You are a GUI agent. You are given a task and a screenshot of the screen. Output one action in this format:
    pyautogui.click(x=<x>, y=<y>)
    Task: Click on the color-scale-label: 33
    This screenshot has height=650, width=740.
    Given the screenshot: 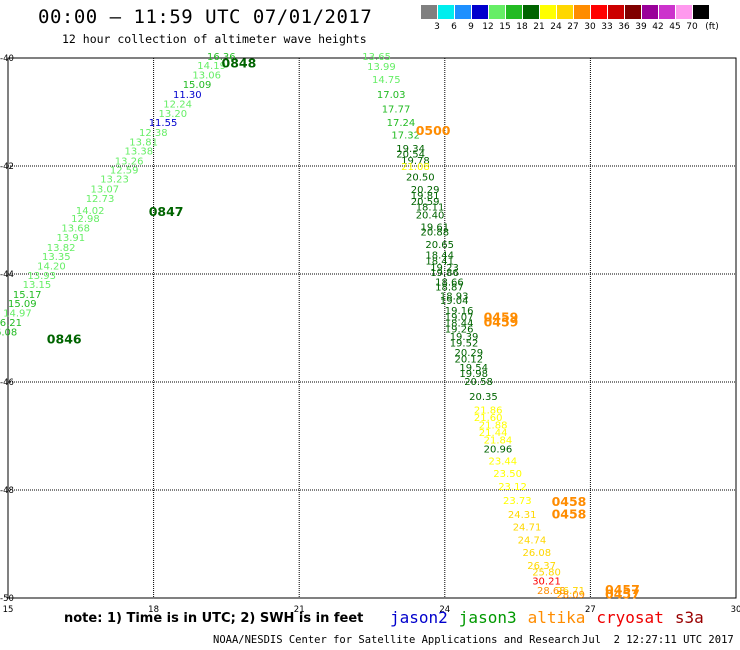 What is the action you would take?
    pyautogui.click(x=607, y=27)
    